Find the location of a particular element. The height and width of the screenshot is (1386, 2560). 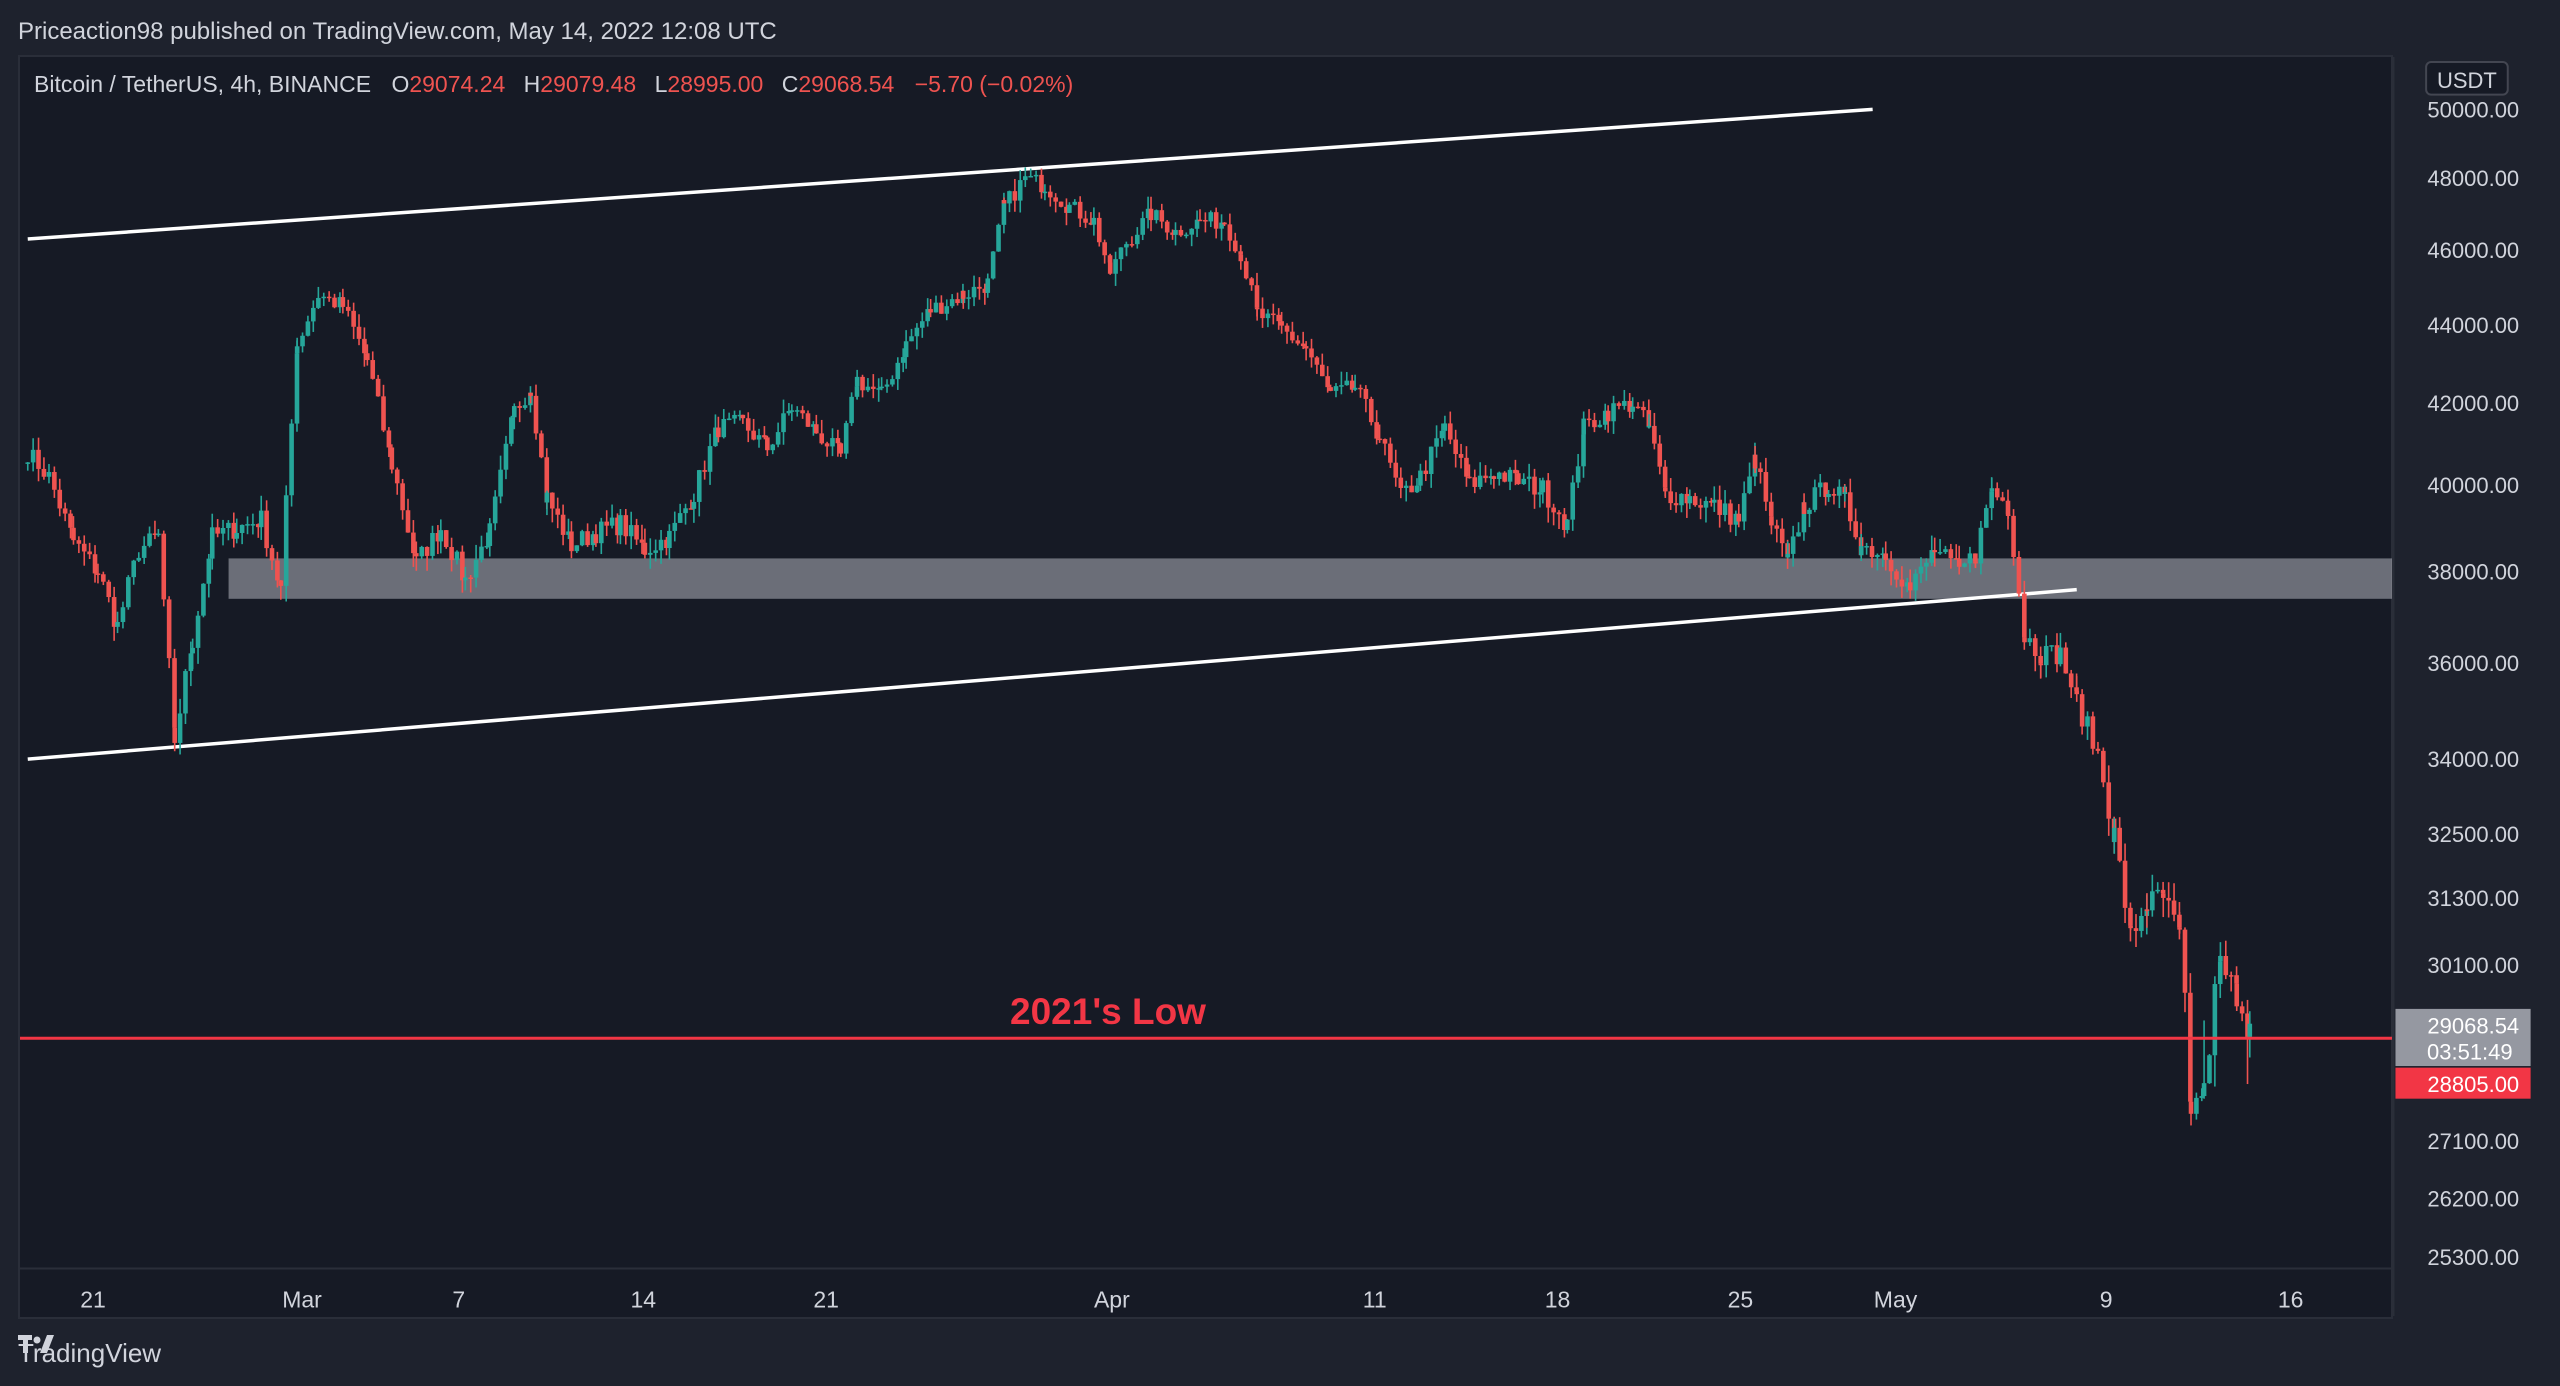

price-tick-label: 25300.00 is located at coordinates (2473, 1257).